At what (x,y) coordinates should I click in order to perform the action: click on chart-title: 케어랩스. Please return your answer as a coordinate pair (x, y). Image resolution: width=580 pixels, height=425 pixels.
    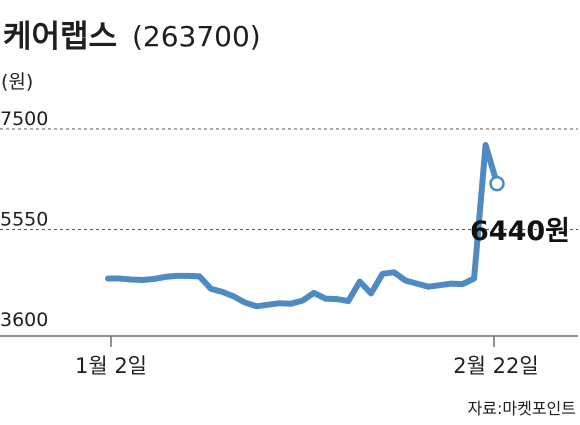
    Looking at the image, I should click on (60, 37).